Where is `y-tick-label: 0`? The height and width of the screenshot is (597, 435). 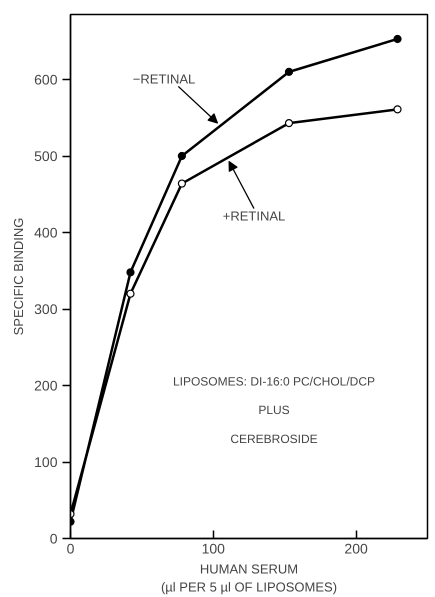 y-tick-label: 0 is located at coordinates (54, 538).